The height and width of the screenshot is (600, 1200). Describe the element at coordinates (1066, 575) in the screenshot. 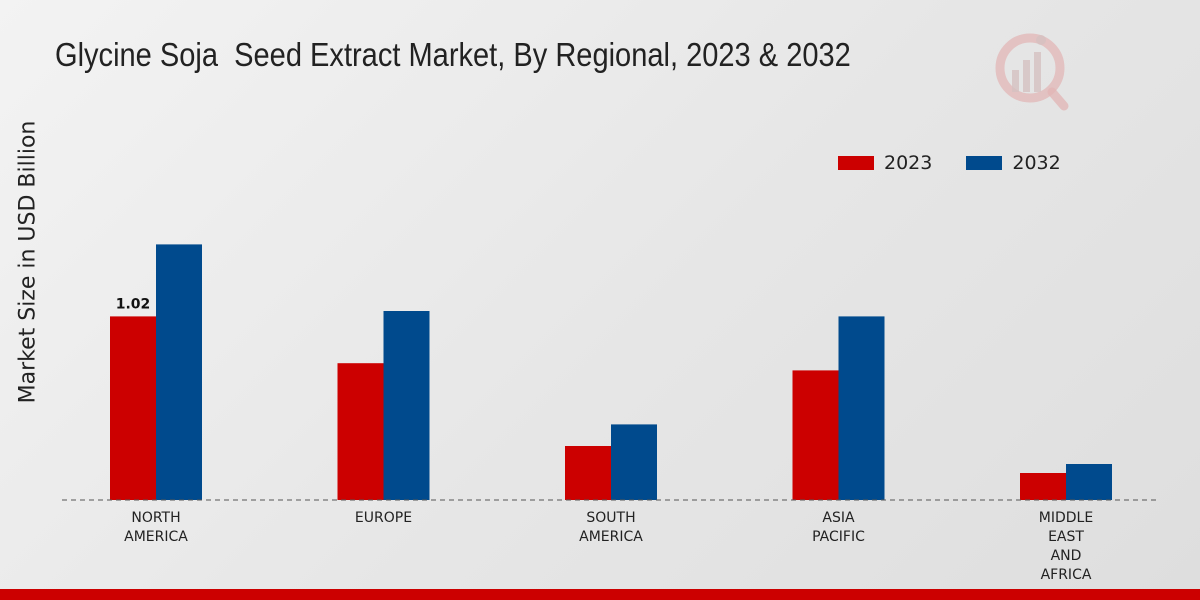

I see `x-tick-label-4-3: AFRICA` at that location.